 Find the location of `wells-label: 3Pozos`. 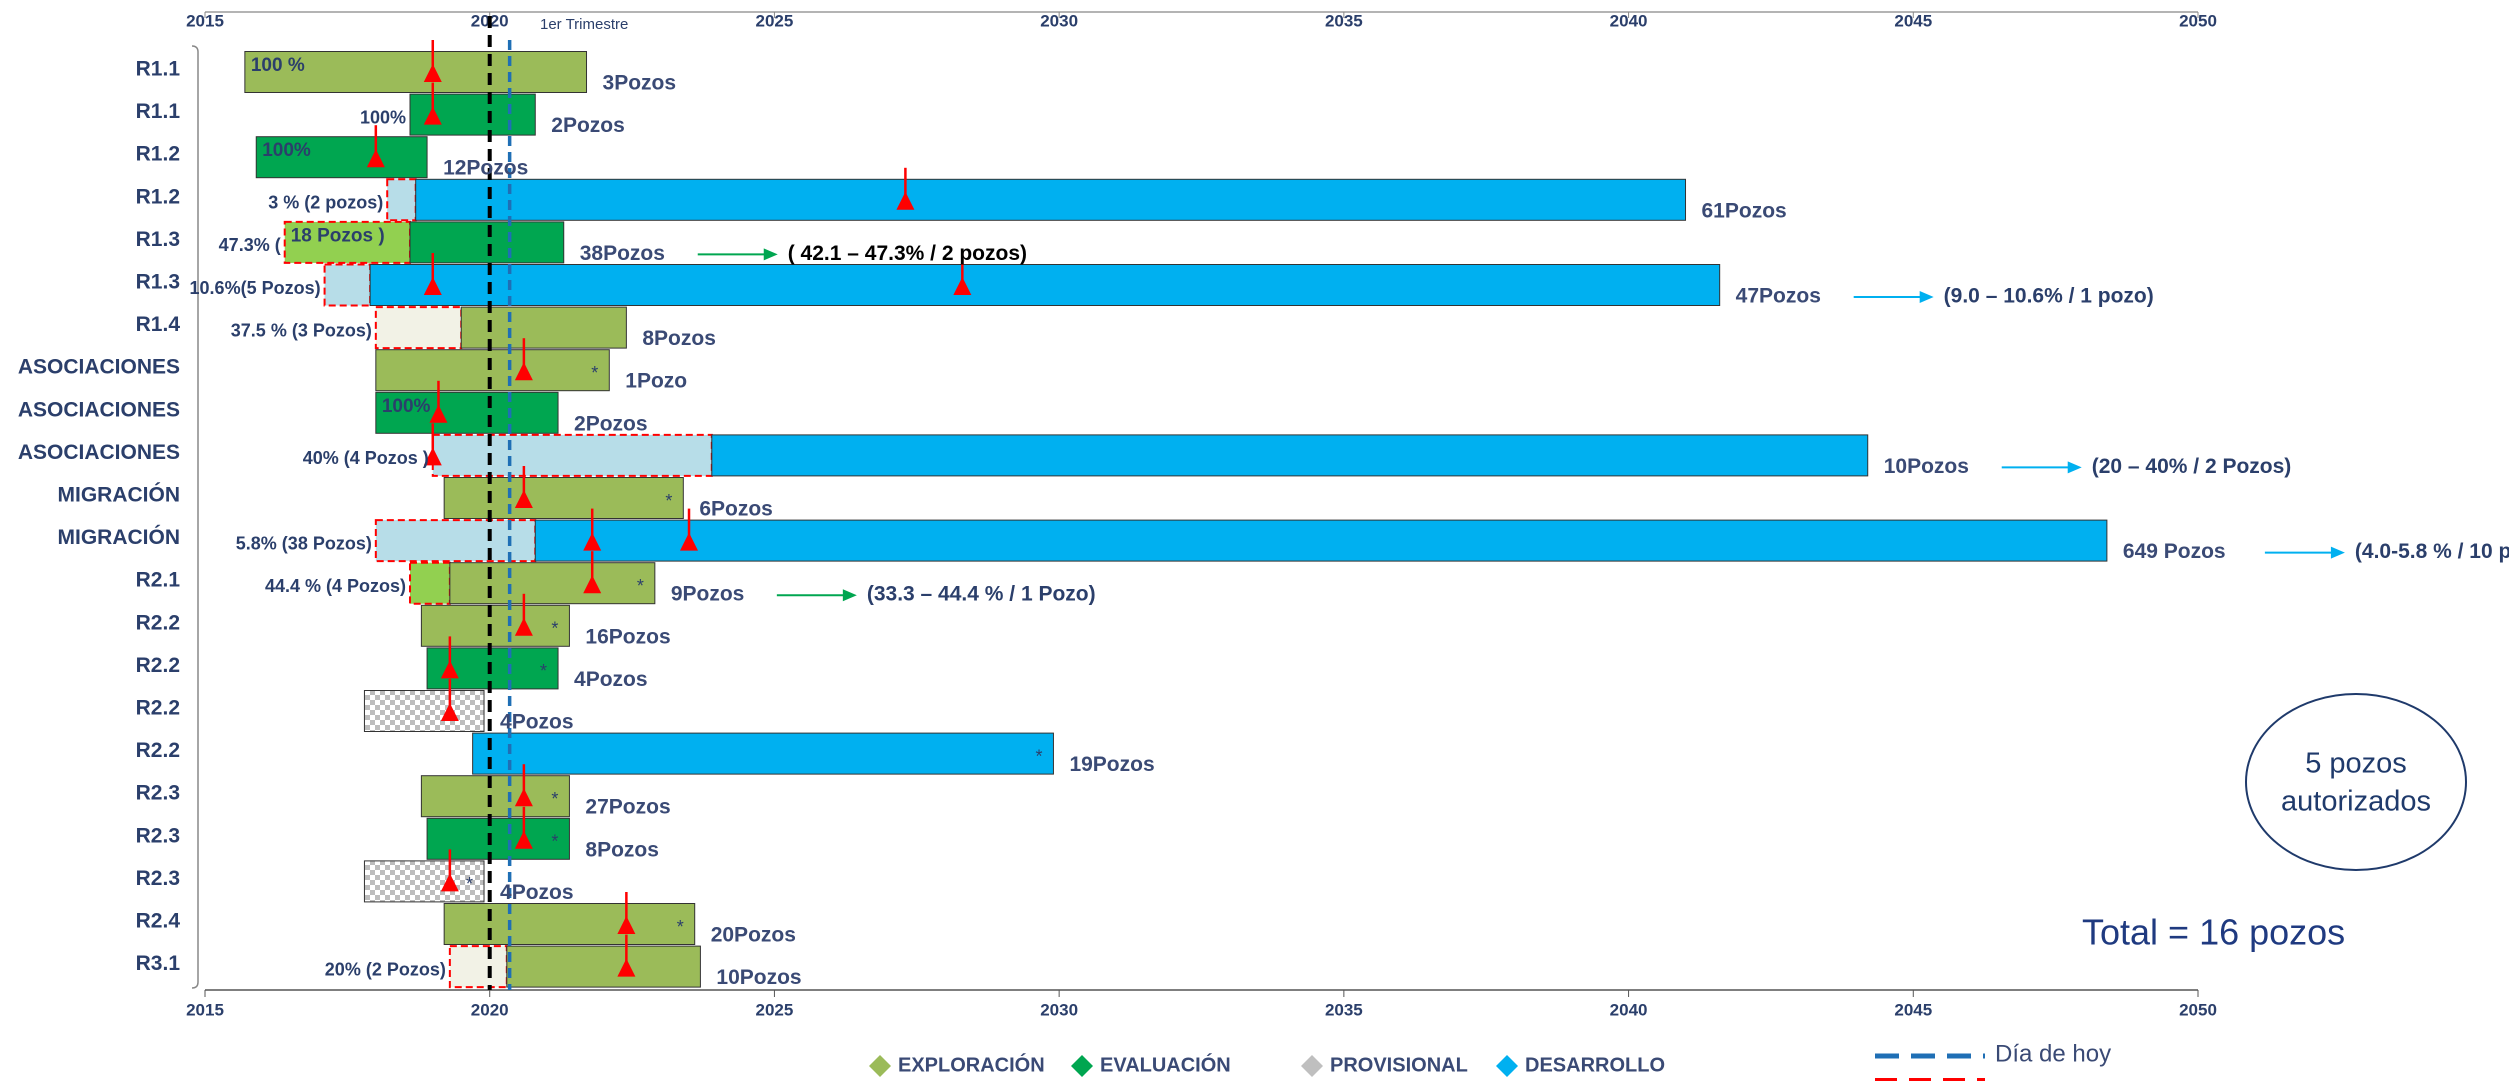

wells-label: 3Pozos is located at coordinates (640, 83).